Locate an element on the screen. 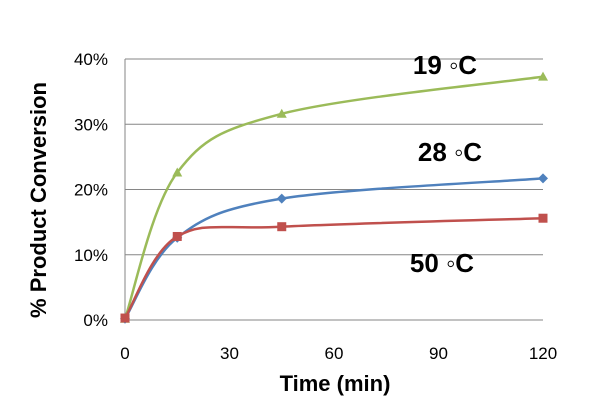  series-labels: 19 ◦C 28 ◦C 50 ◦C is located at coordinates (446, 164).